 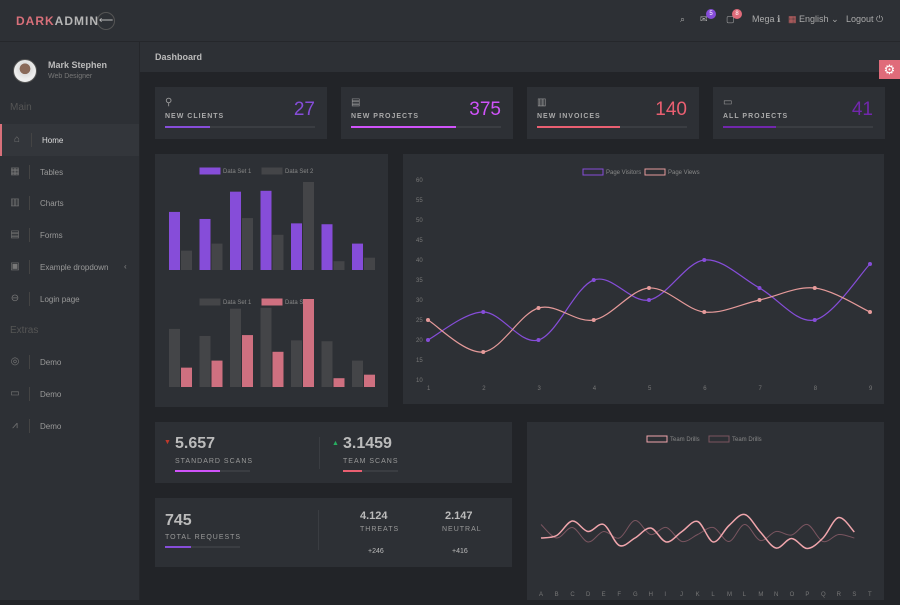 What do you see at coordinates (57, 21) in the screenshot?
I see `brand-logo: DARKADMIN` at bounding box center [57, 21].